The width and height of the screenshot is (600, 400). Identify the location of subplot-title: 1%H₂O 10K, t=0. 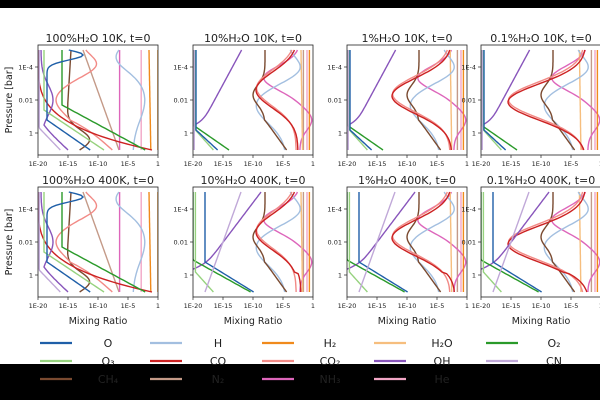
(406, 38).